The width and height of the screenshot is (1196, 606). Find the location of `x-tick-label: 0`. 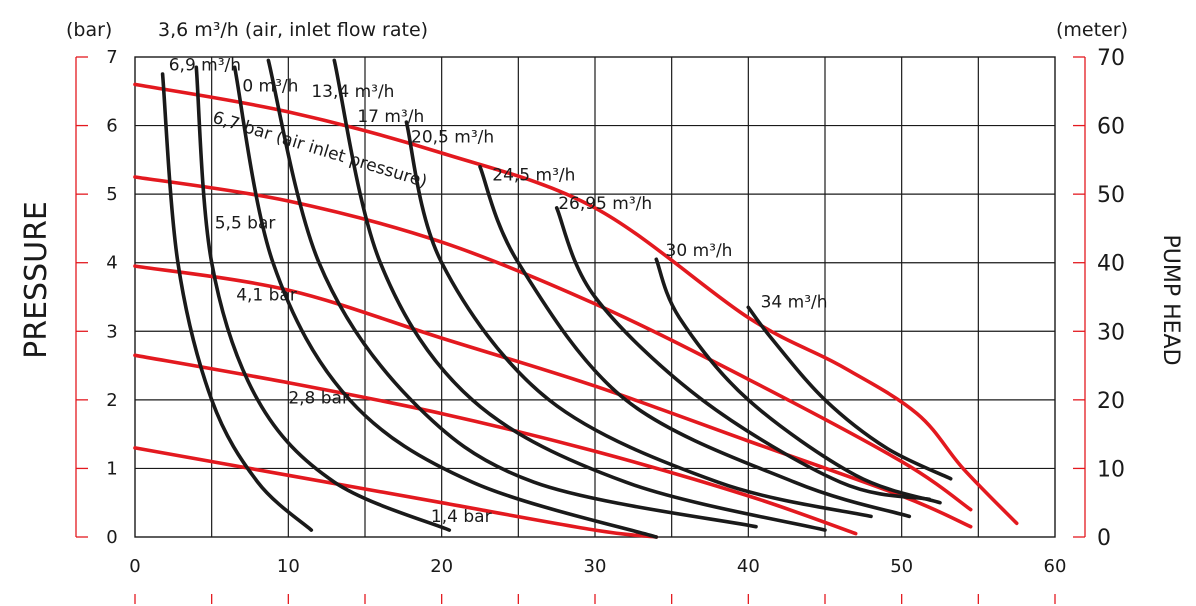

x-tick-label: 0 is located at coordinates (134, 566).